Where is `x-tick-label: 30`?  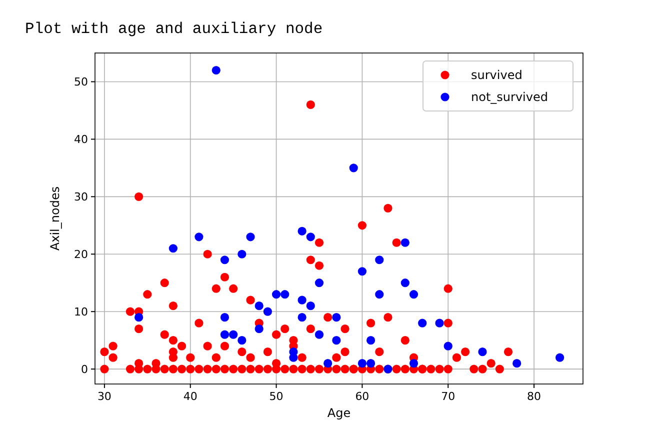
x-tick-label: 30 is located at coordinates (104, 396).